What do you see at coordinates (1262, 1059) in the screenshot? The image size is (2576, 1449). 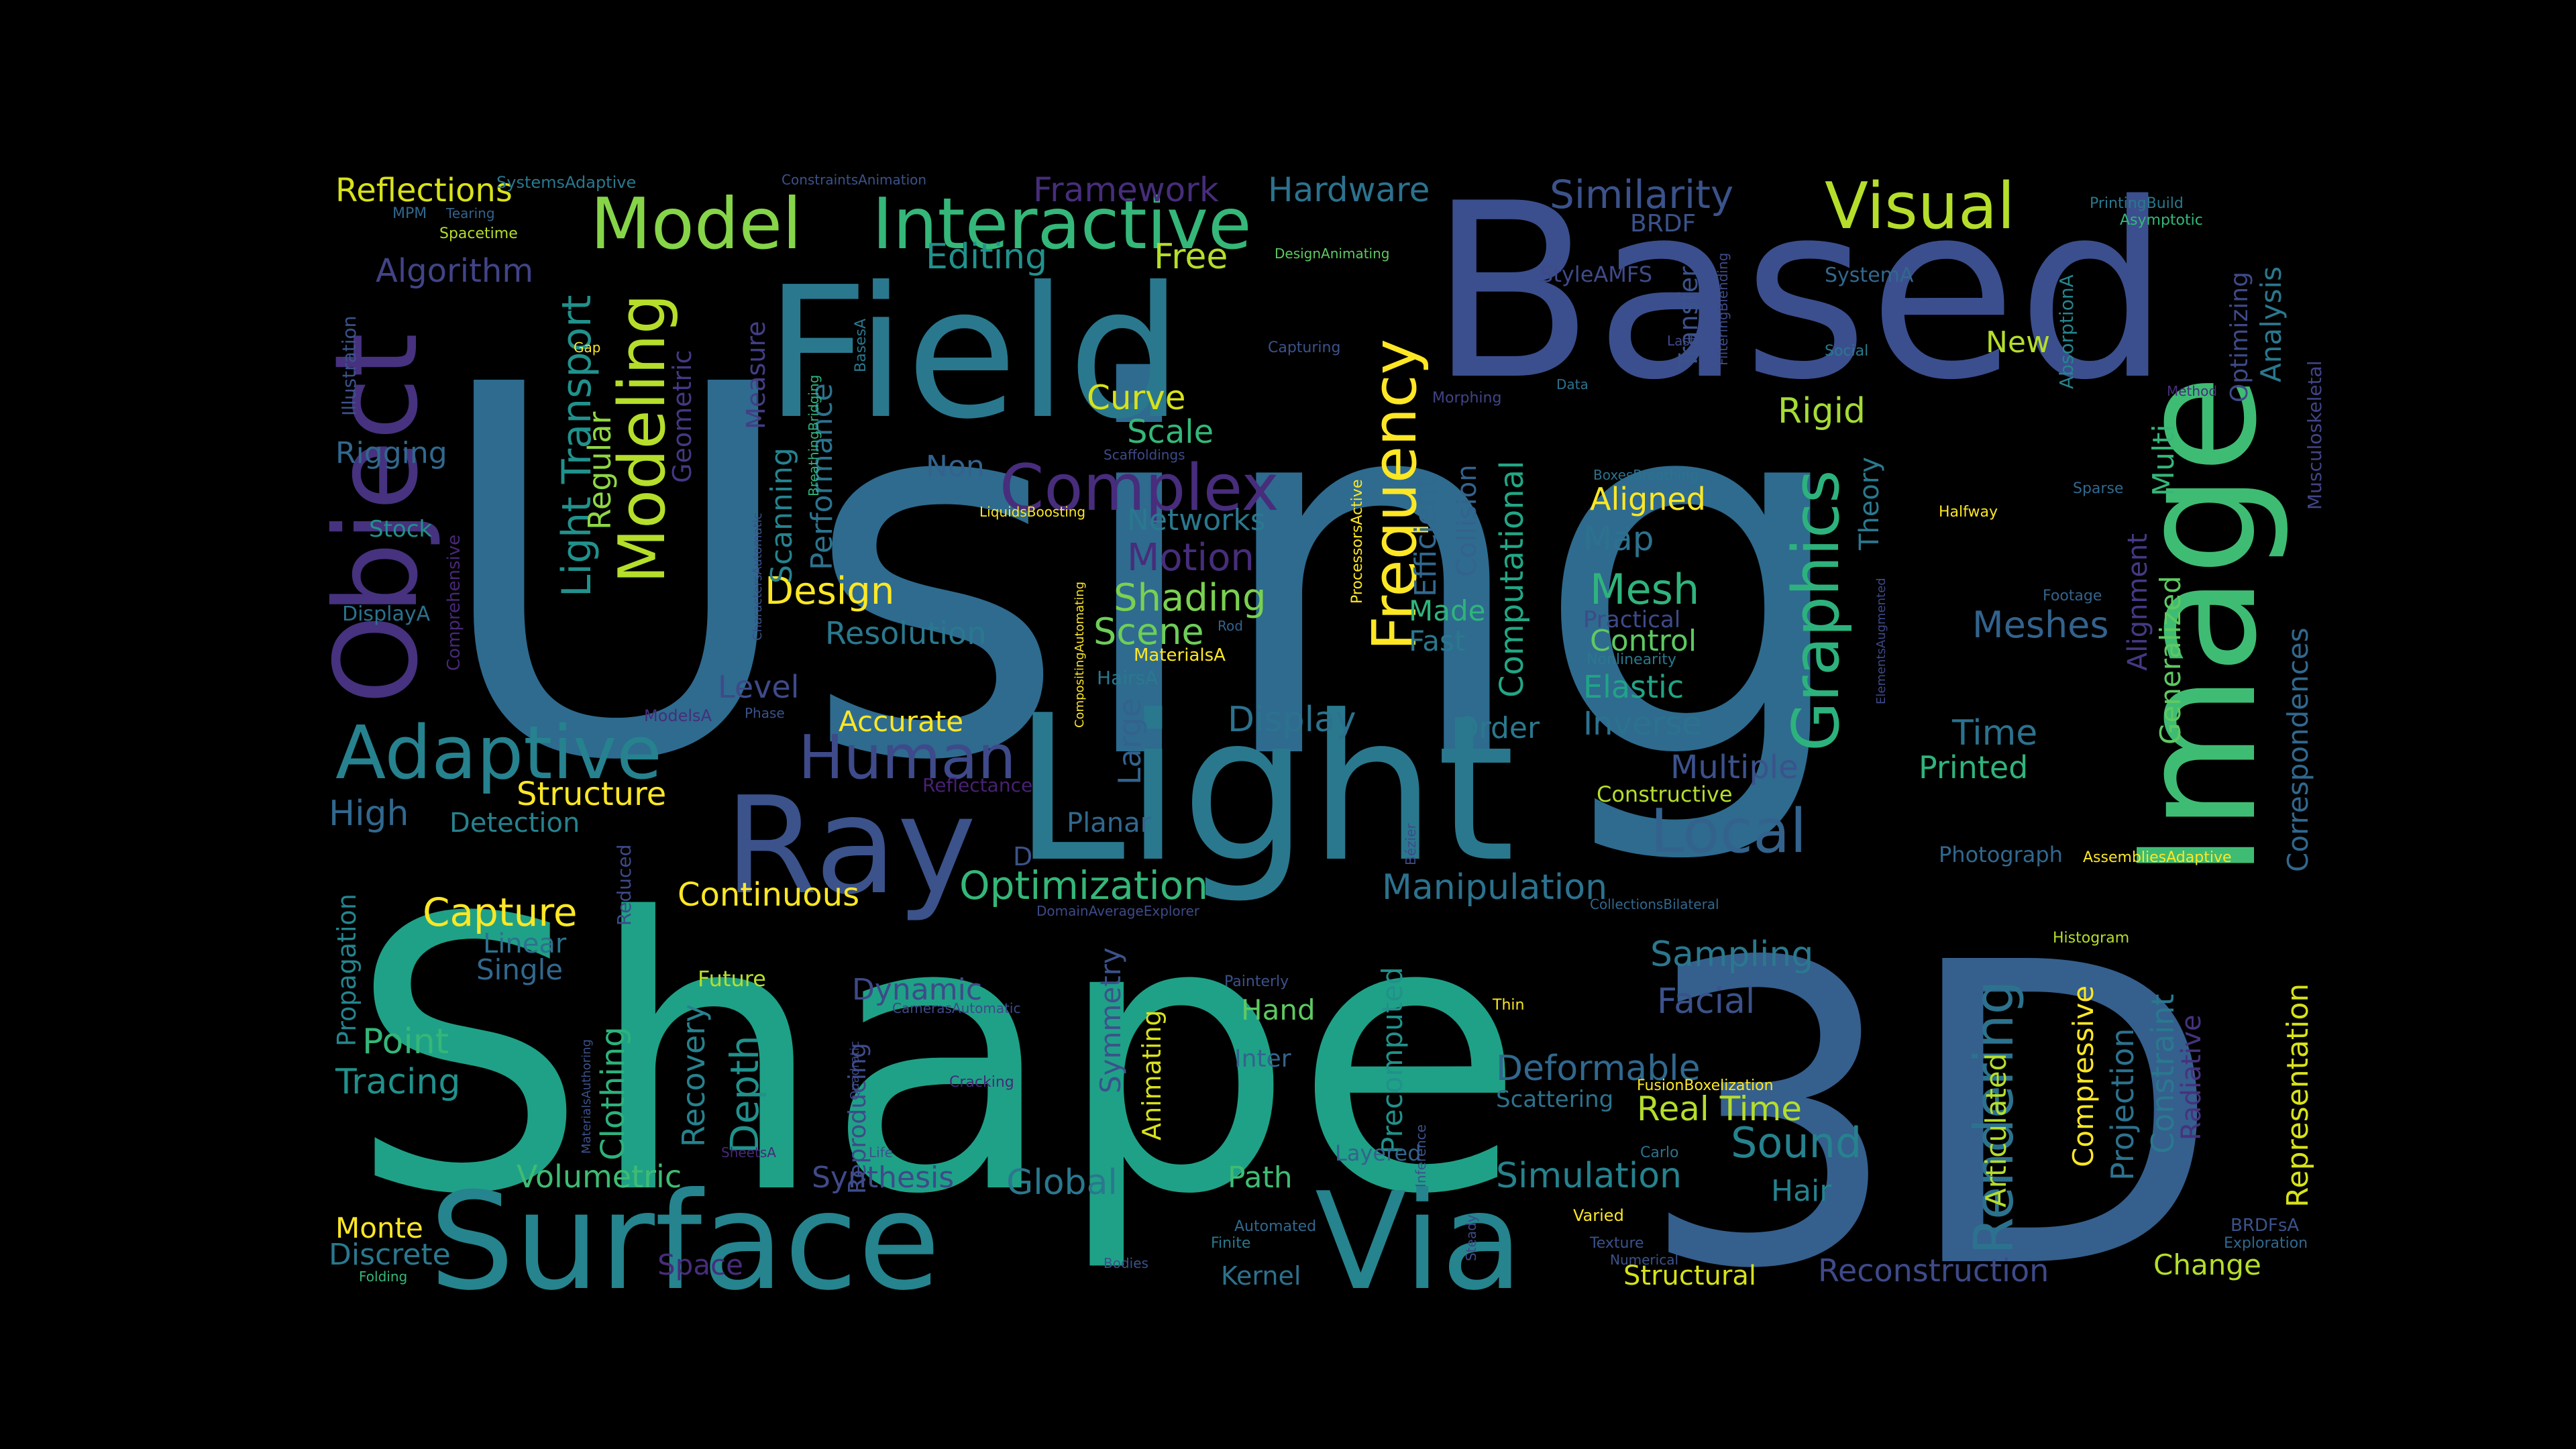 I see `word-inter: Inter` at bounding box center [1262, 1059].